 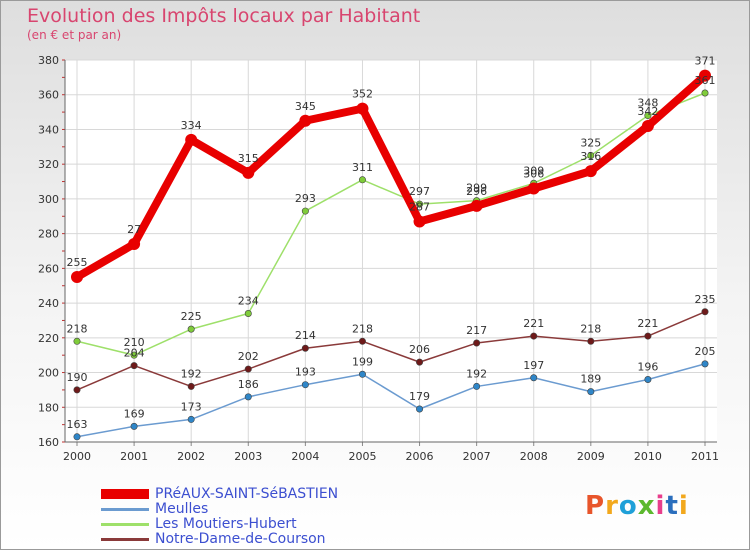 I want to click on y-tick-label: 240, so click(x=48, y=303).